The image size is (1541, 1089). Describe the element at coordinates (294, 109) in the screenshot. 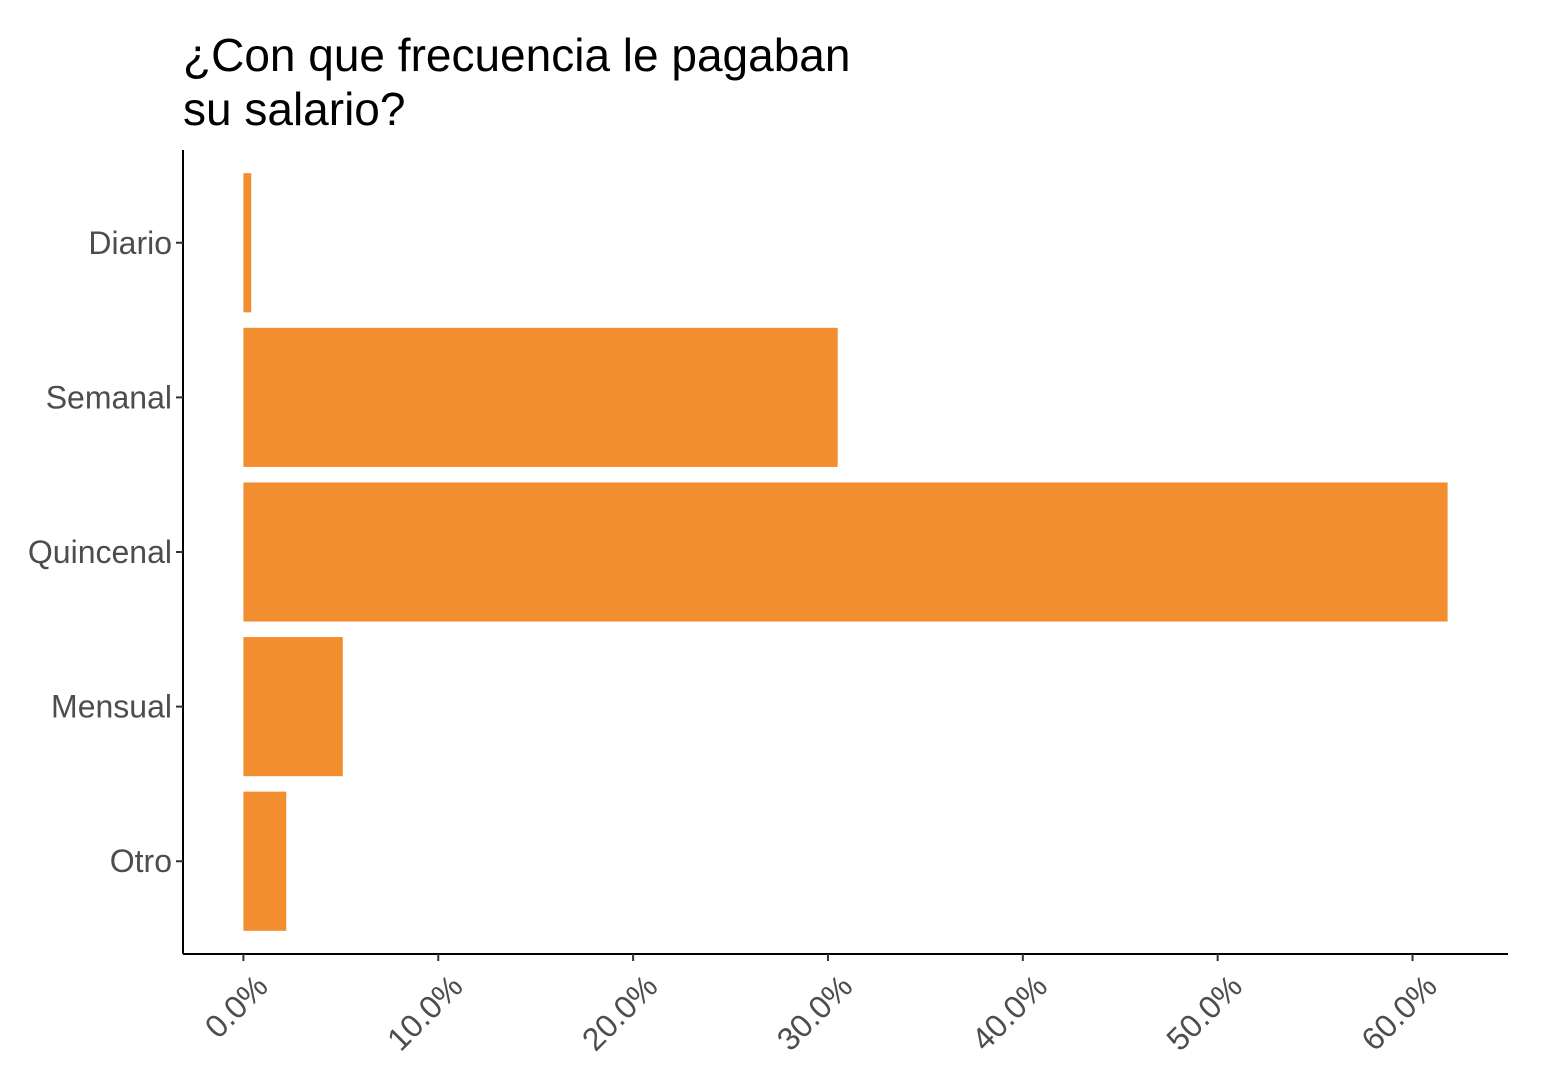

I see `chart-title-line-2: su salario?` at that location.